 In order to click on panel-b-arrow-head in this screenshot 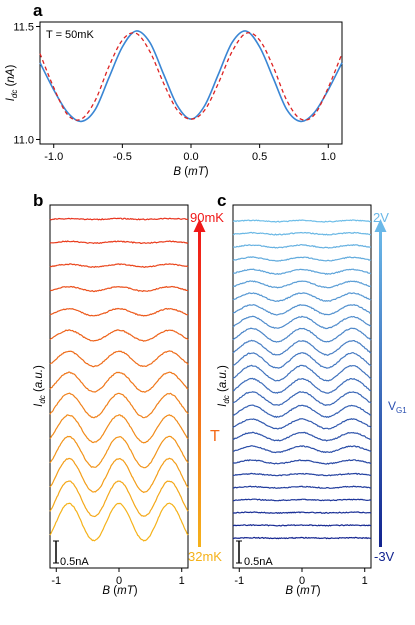, I will do `click(199, 225)`.